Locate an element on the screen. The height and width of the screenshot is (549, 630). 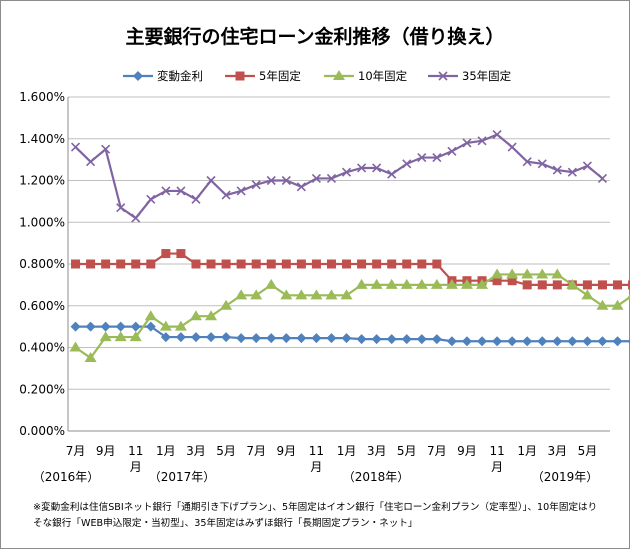
chart-title: 主要銀行の住宅ローン金利推移（借り換え） is located at coordinates (314, 36).